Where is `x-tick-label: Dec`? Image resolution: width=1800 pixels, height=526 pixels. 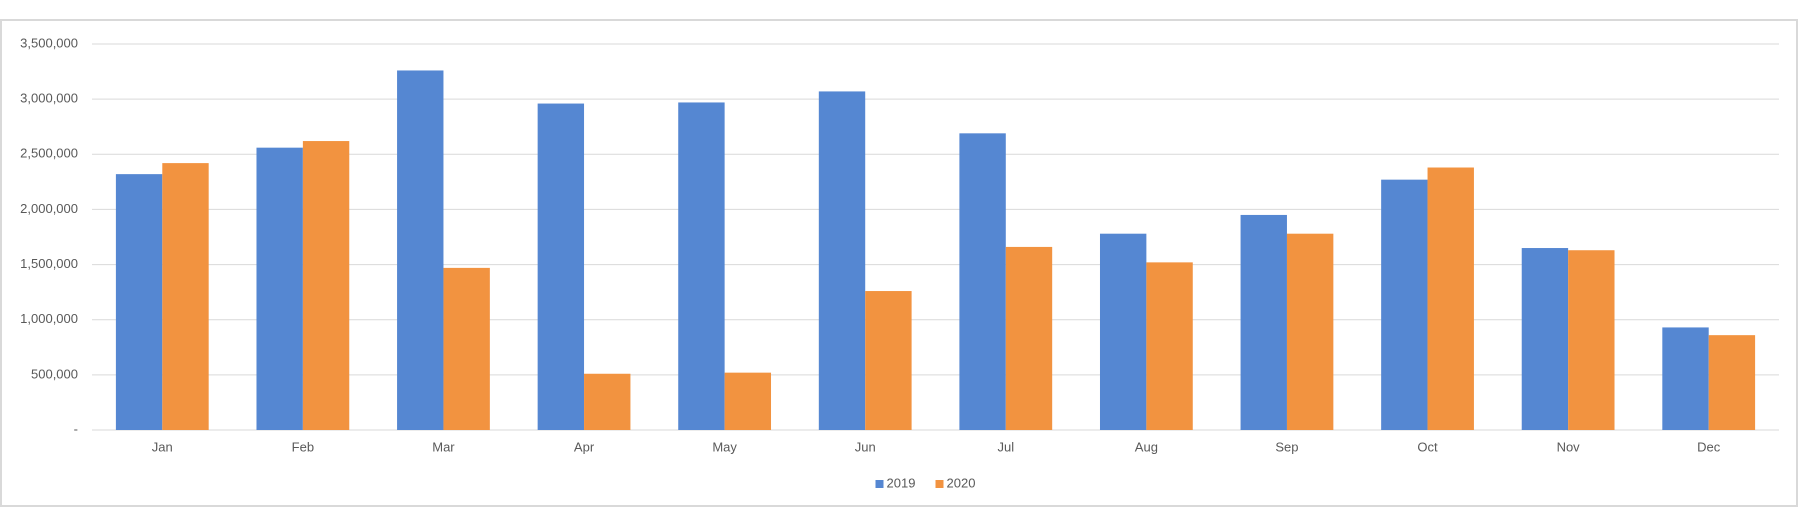
x-tick-label: Dec is located at coordinates (1709, 446).